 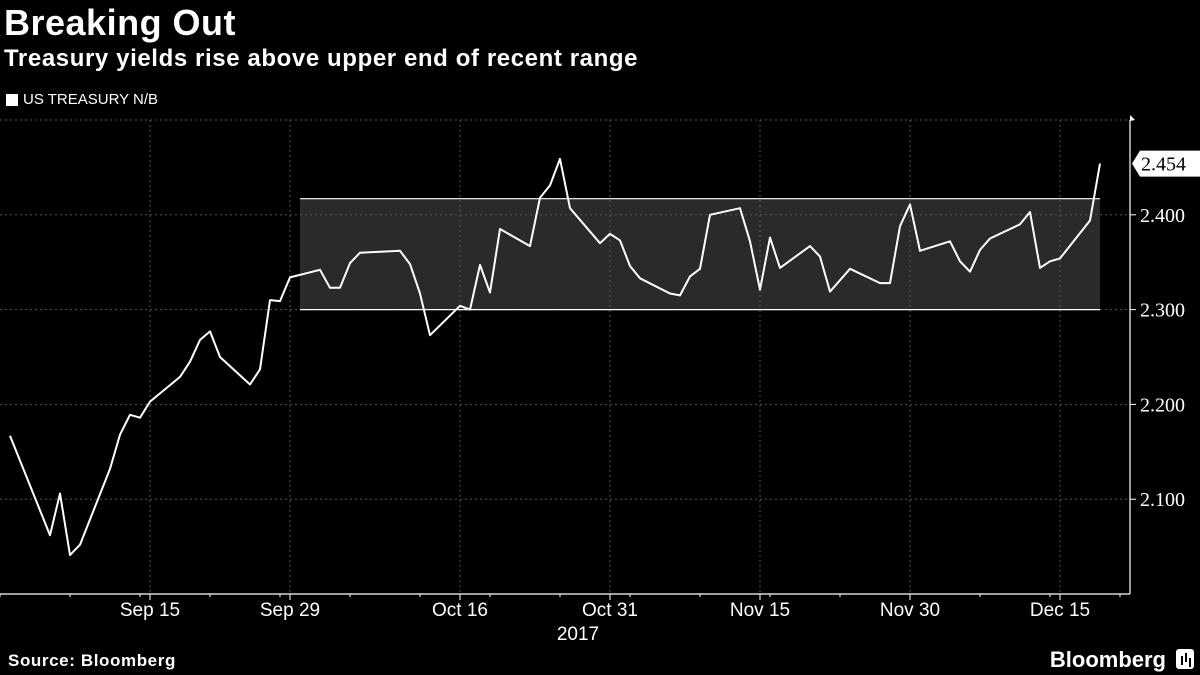 I want to click on x-tick-label: Nov 15, so click(x=760, y=610).